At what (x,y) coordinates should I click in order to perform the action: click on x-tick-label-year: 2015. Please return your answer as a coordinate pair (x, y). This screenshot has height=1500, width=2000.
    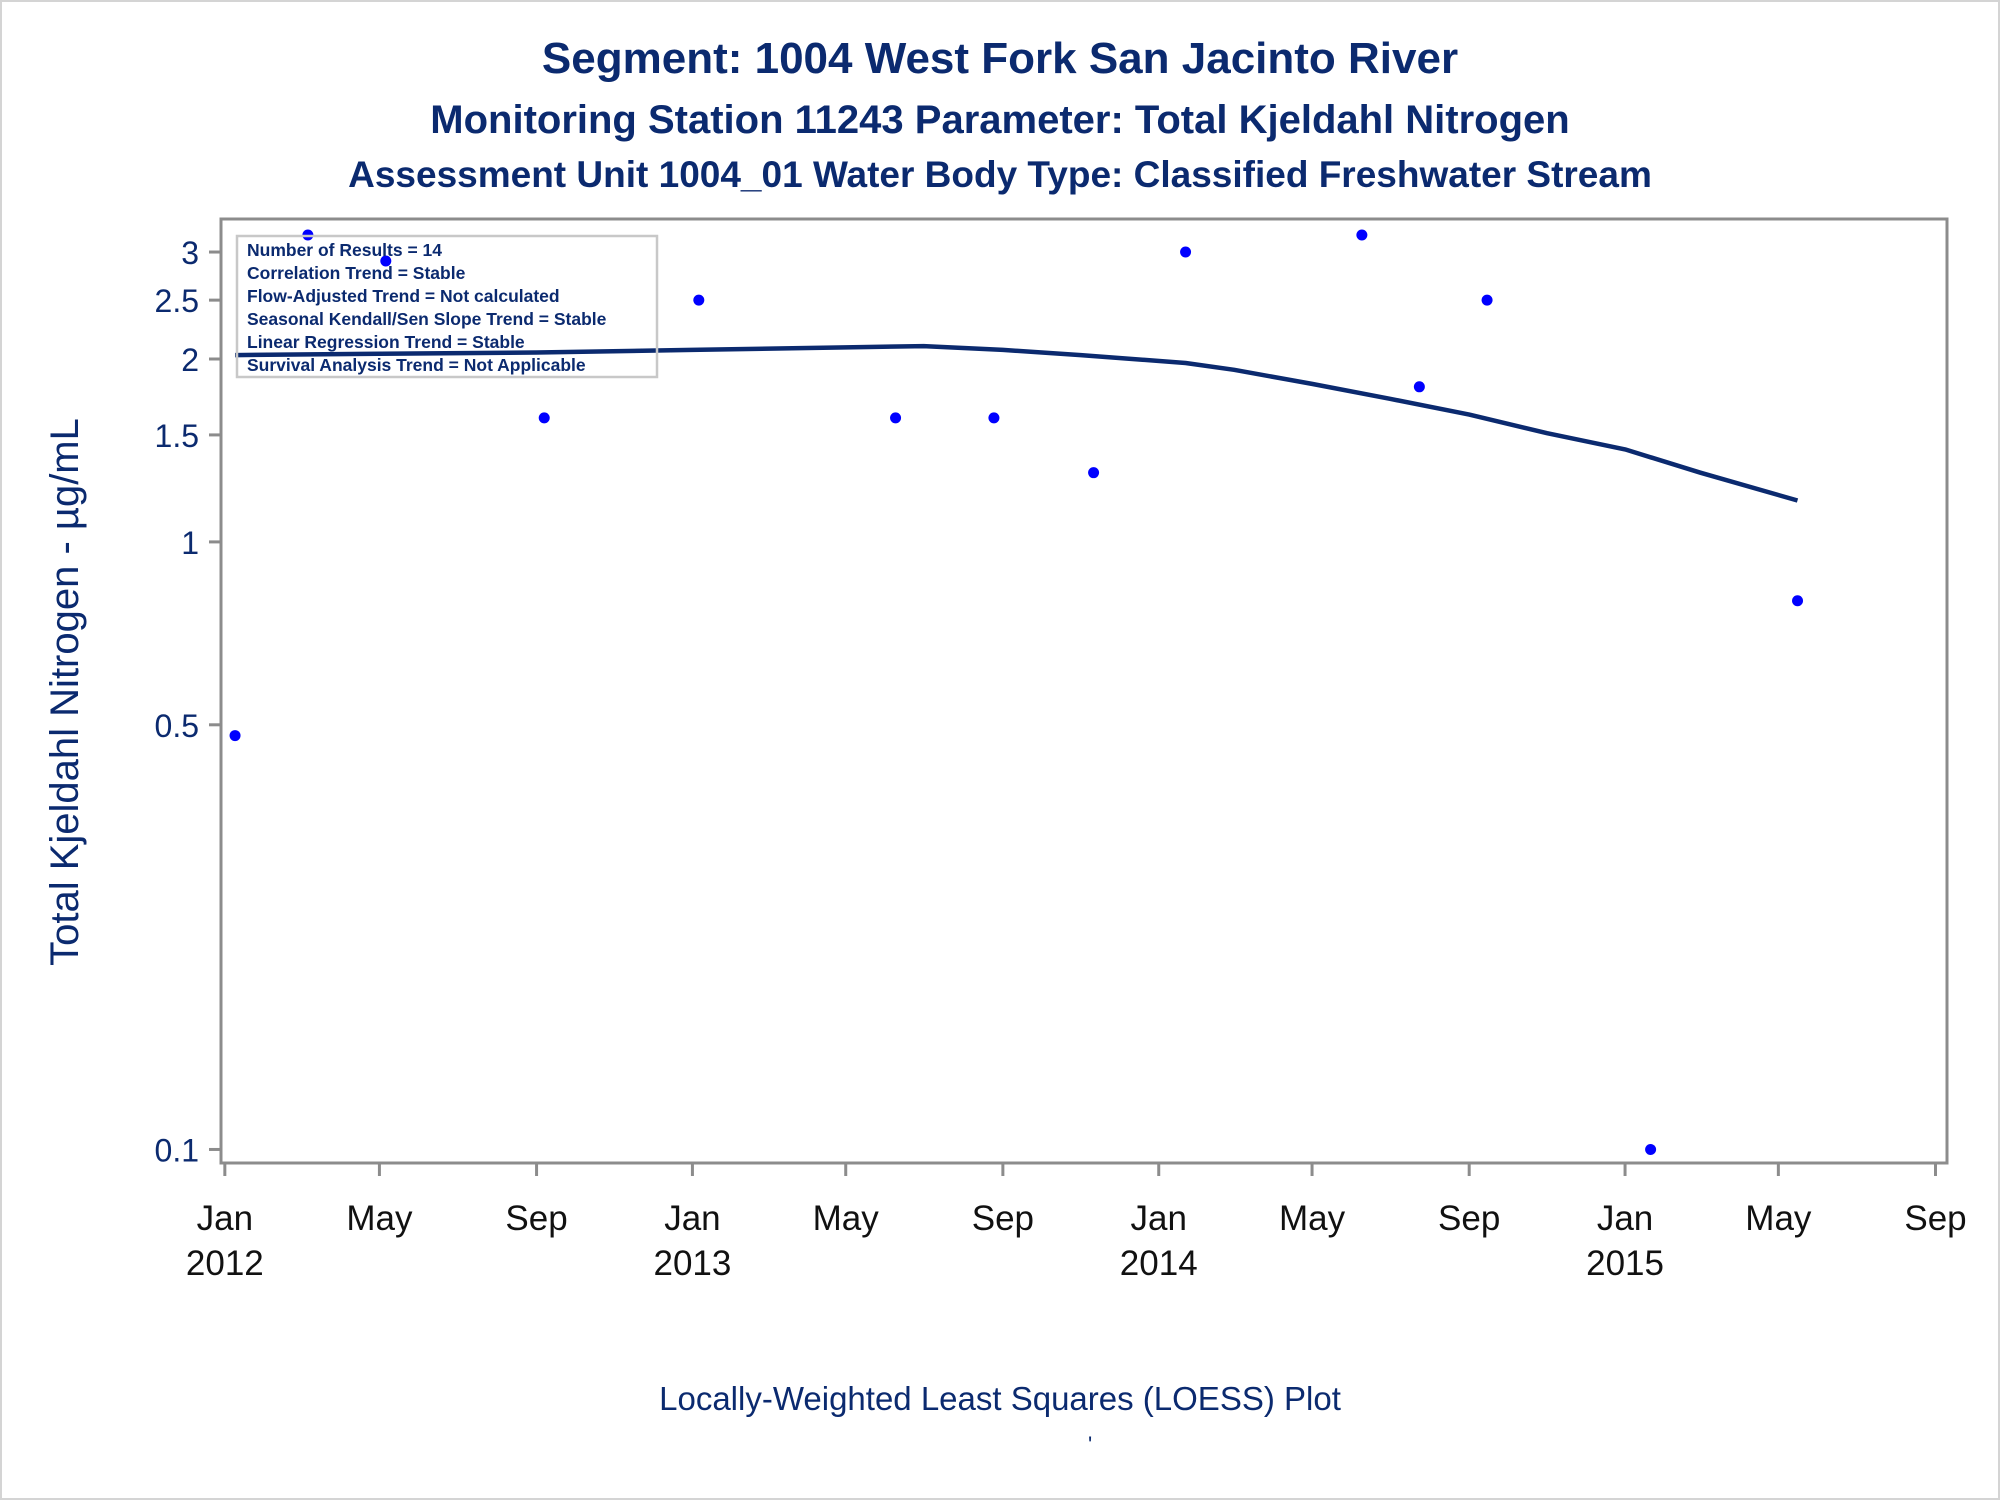
    Looking at the image, I should click on (1625, 1263).